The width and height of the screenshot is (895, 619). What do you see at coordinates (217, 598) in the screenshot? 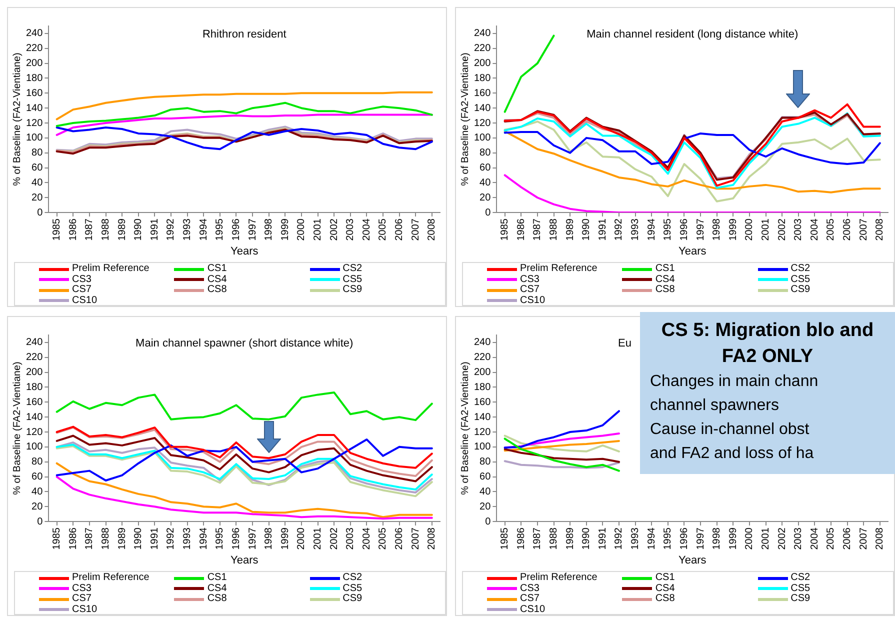
I see `legend-label: CS8` at bounding box center [217, 598].